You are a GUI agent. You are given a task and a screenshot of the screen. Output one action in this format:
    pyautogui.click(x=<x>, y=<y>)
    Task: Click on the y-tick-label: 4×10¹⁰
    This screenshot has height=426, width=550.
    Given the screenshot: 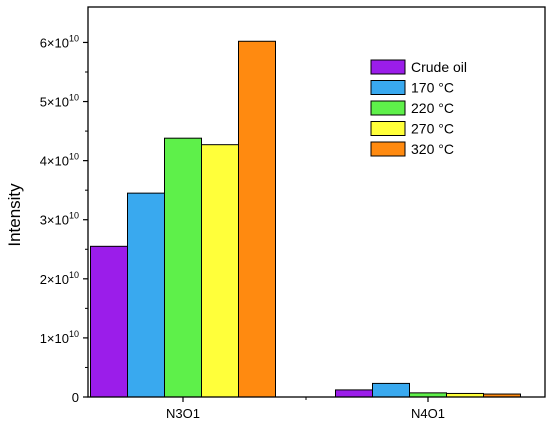 What is the action you would take?
    pyautogui.click(x=59, y=160)
    